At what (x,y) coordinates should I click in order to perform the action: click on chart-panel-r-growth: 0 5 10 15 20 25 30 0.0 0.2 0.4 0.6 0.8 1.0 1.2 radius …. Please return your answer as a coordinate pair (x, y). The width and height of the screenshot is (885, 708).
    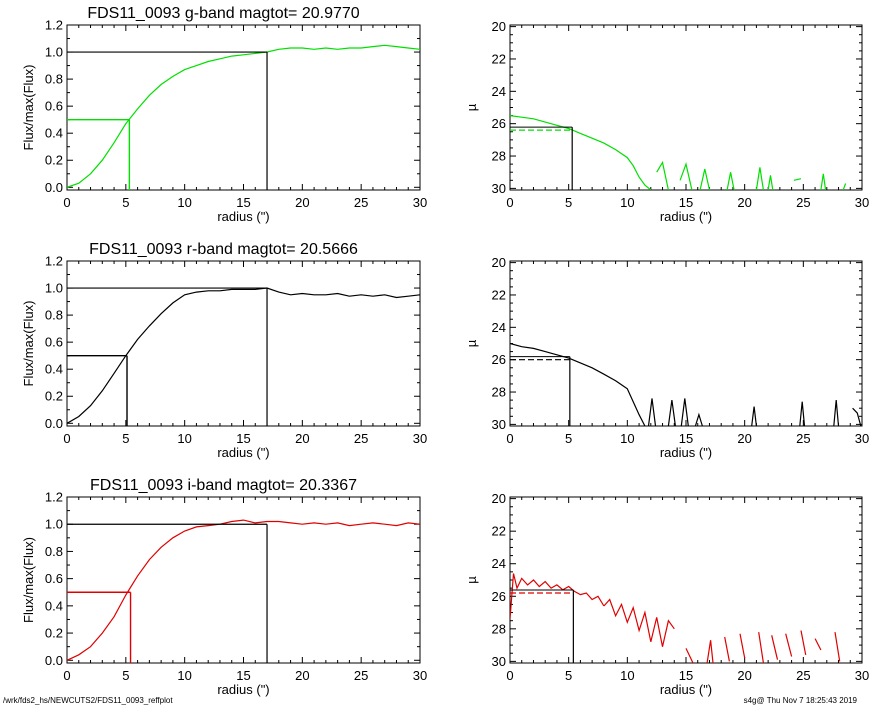
    Looking at the image, I should click on (224, 350).